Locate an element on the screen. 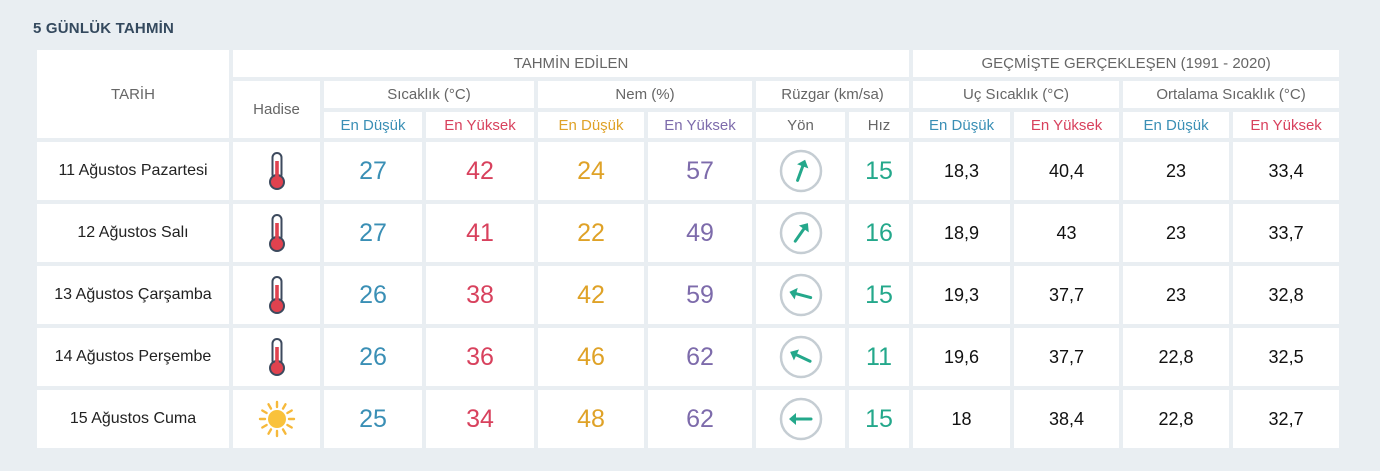 The width and height of the screenshot is (1380, 471). date-cell: 11 Ağustos Pazartesi is located at coordinates (133, 171).